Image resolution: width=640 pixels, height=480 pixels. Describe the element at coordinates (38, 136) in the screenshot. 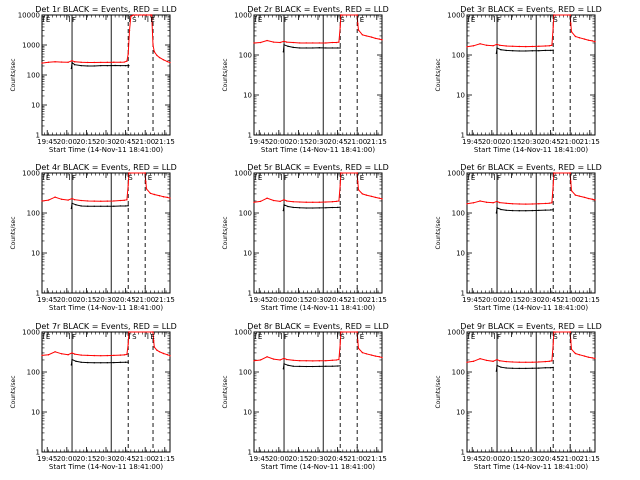

I see `y-tick-label: 1` at that location.